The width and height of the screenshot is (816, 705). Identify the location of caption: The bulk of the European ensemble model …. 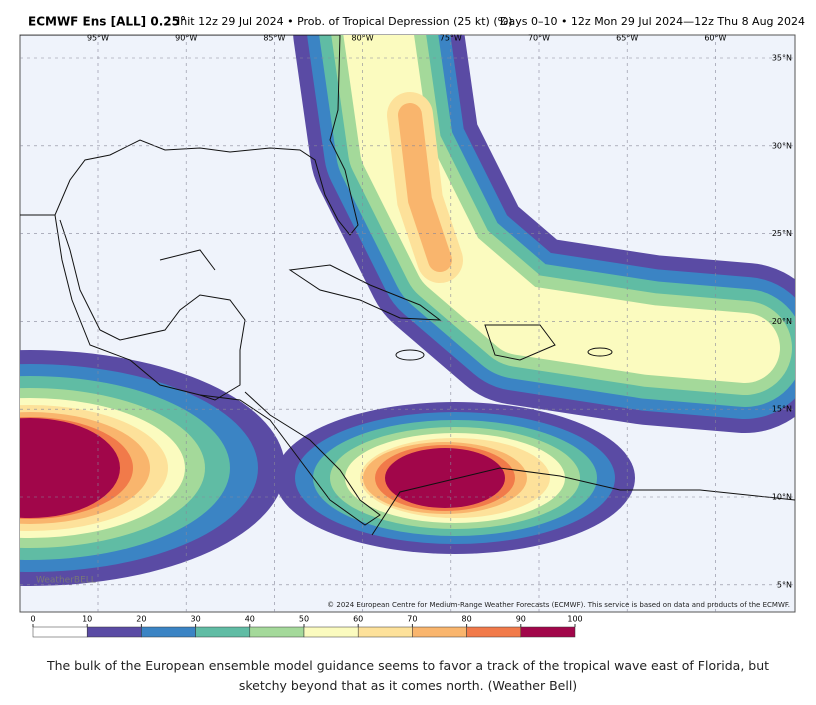
(408, 675).